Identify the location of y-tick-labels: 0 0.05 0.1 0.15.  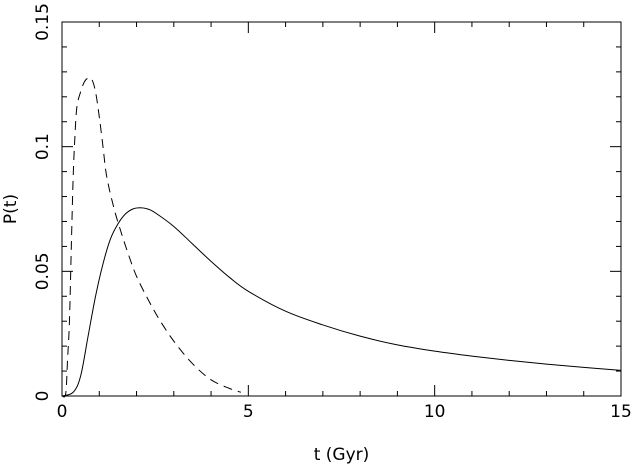
(43, 202).